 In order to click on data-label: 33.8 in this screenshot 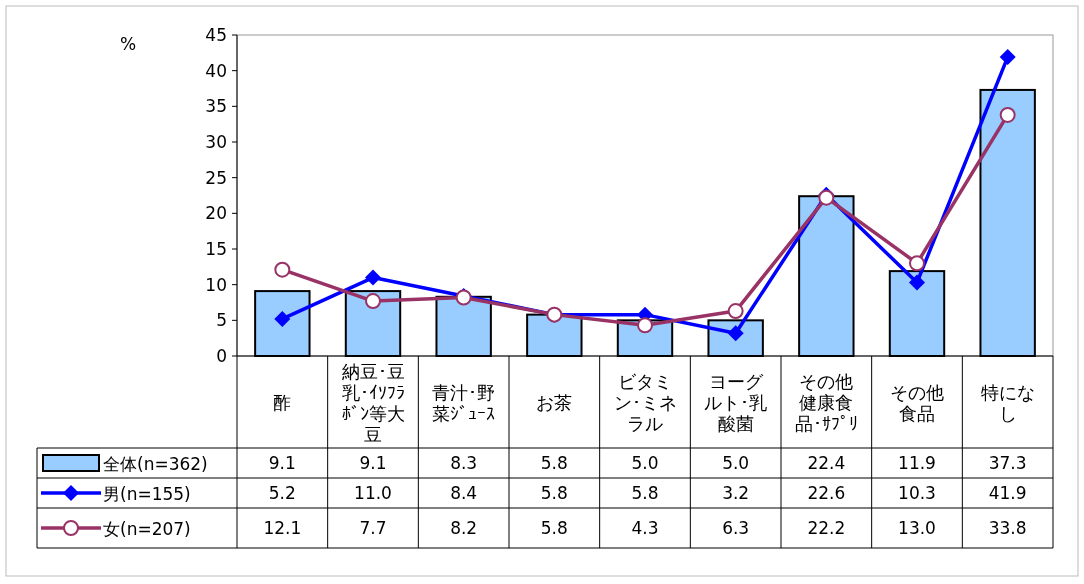, I will do `click(1007, 528)`.